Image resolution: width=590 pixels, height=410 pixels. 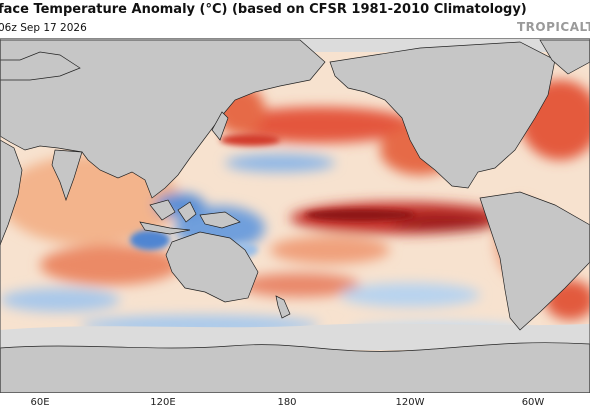 I want to click on sea-ice, so click(x=295, y=336).